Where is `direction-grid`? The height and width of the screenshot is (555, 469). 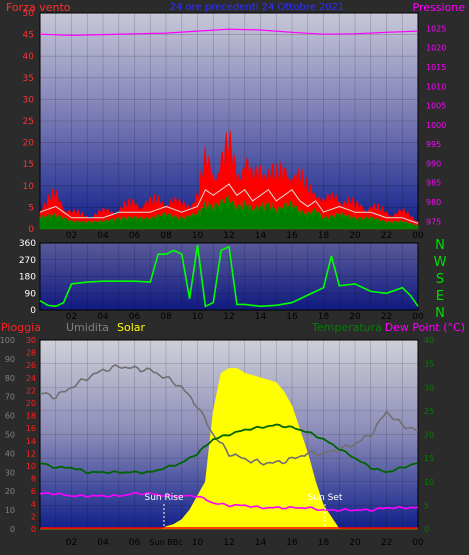
direction-grid is located at coordinates (229, 276).